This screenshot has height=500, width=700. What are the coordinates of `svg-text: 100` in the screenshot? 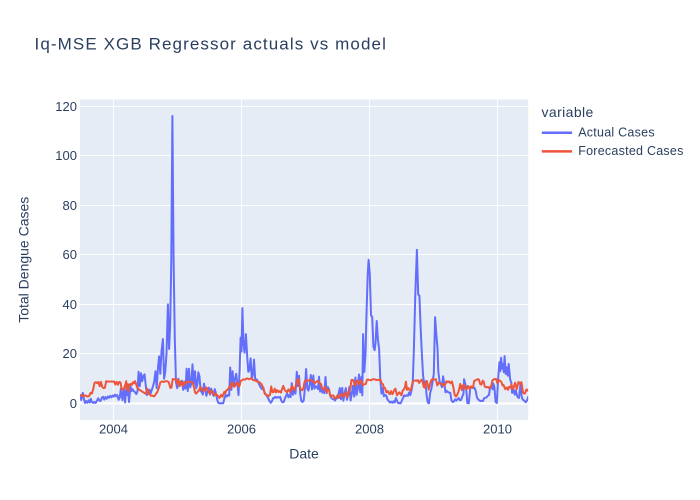 It's located at (66, 155).